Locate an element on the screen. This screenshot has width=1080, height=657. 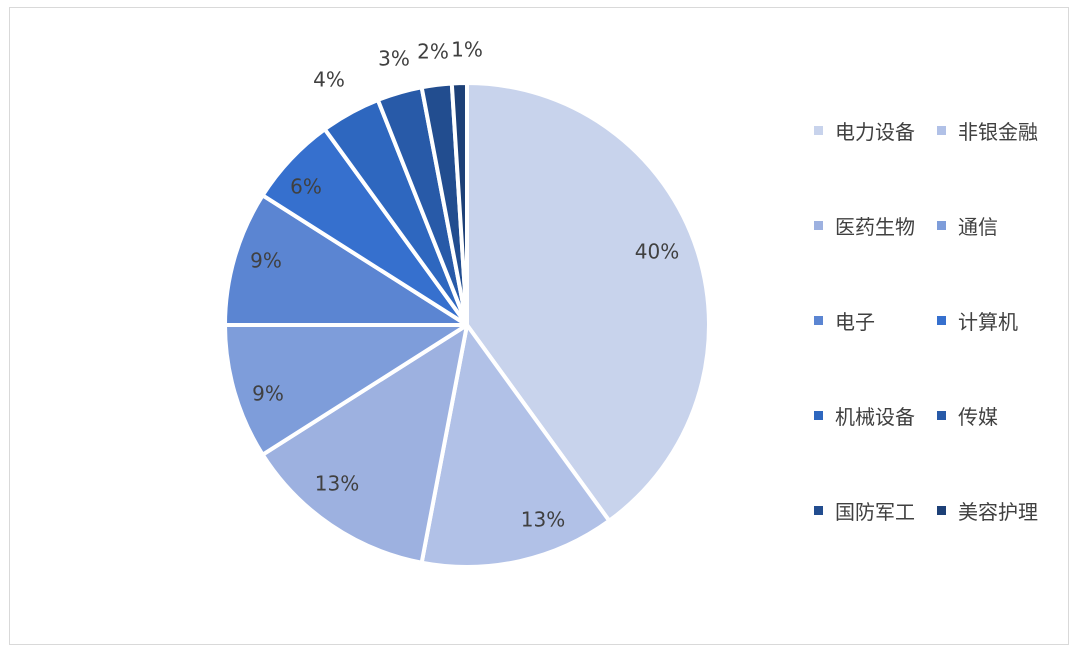
legend-item: 通信 is located at coordinates (967, 225).